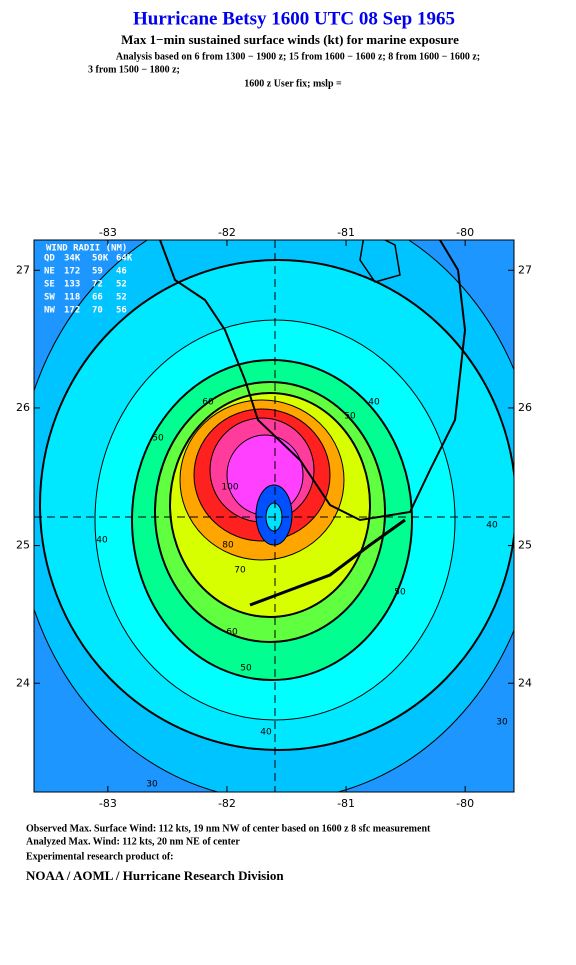  What do you see at coordinates (99, 856) in the screenshot?
I see `footer-line: Experimental research product of:` at bounding box center [99, 856].